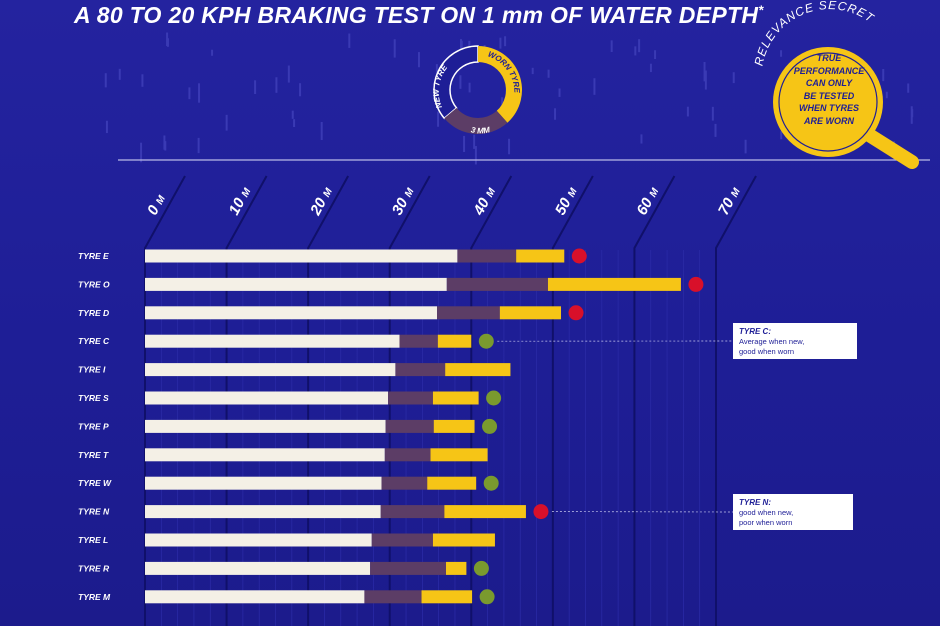 This screenshot has width=940, height=626. I want to click on markers, so click(588, 426).